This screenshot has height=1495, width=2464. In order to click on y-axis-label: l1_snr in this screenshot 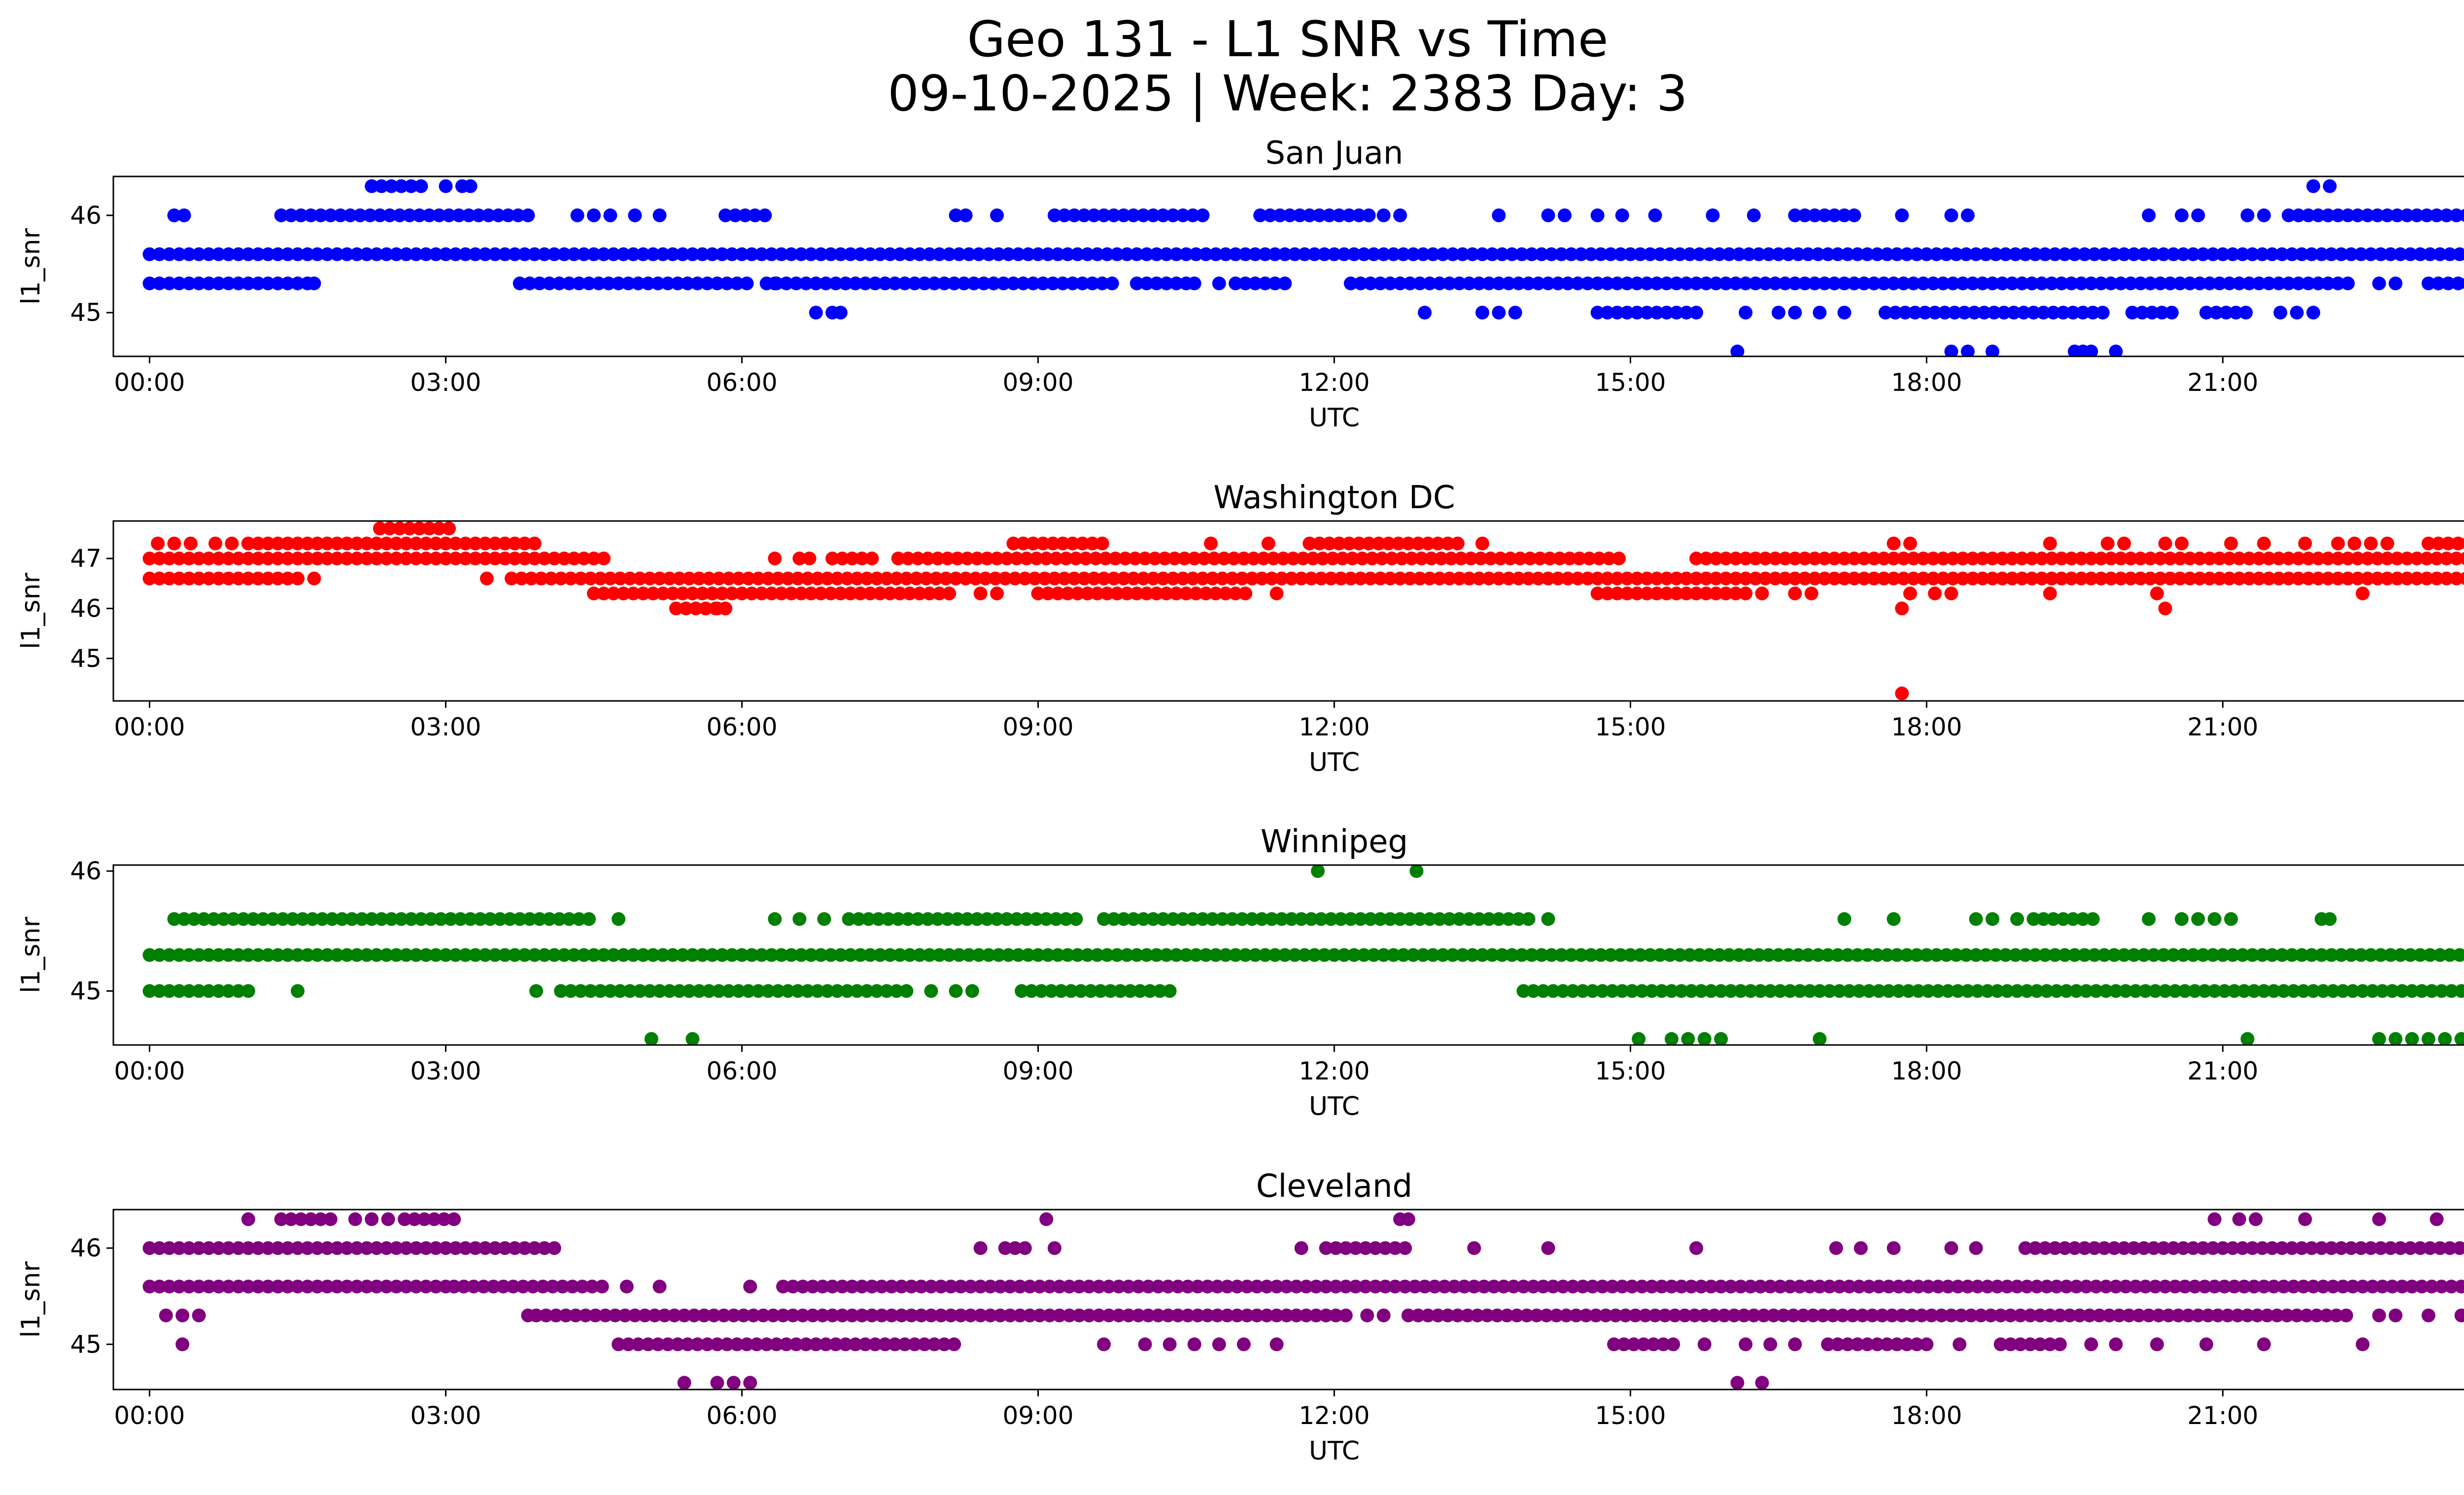, I will do `click(31, 610)`.